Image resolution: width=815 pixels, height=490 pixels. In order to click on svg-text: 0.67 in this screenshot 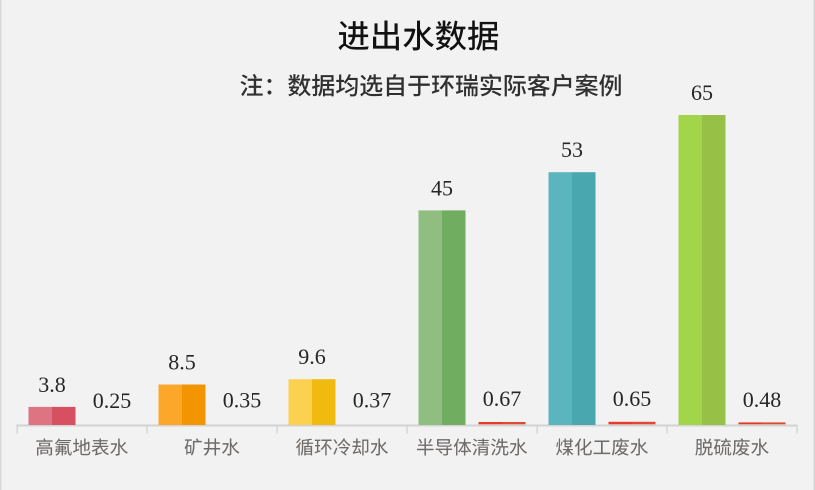, I will do `click(502, 398)`.